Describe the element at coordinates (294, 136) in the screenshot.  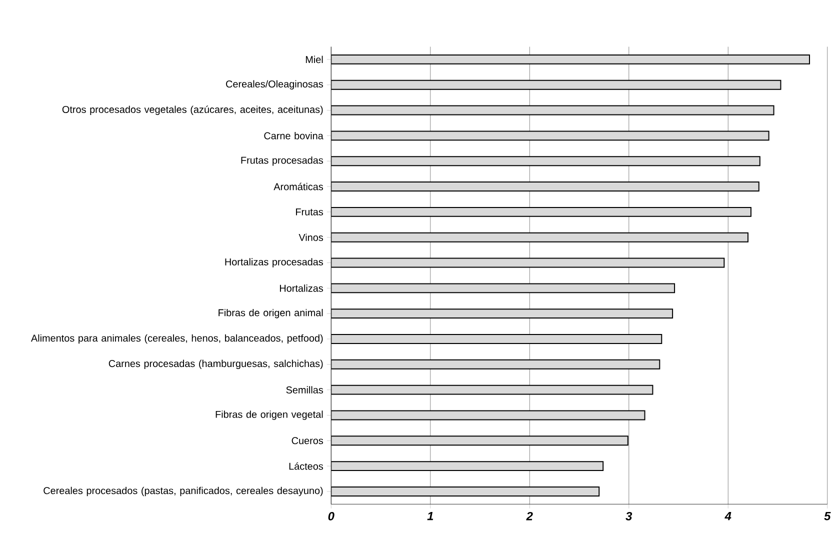
I see `y-tick-label: Carne bovina` at that location.